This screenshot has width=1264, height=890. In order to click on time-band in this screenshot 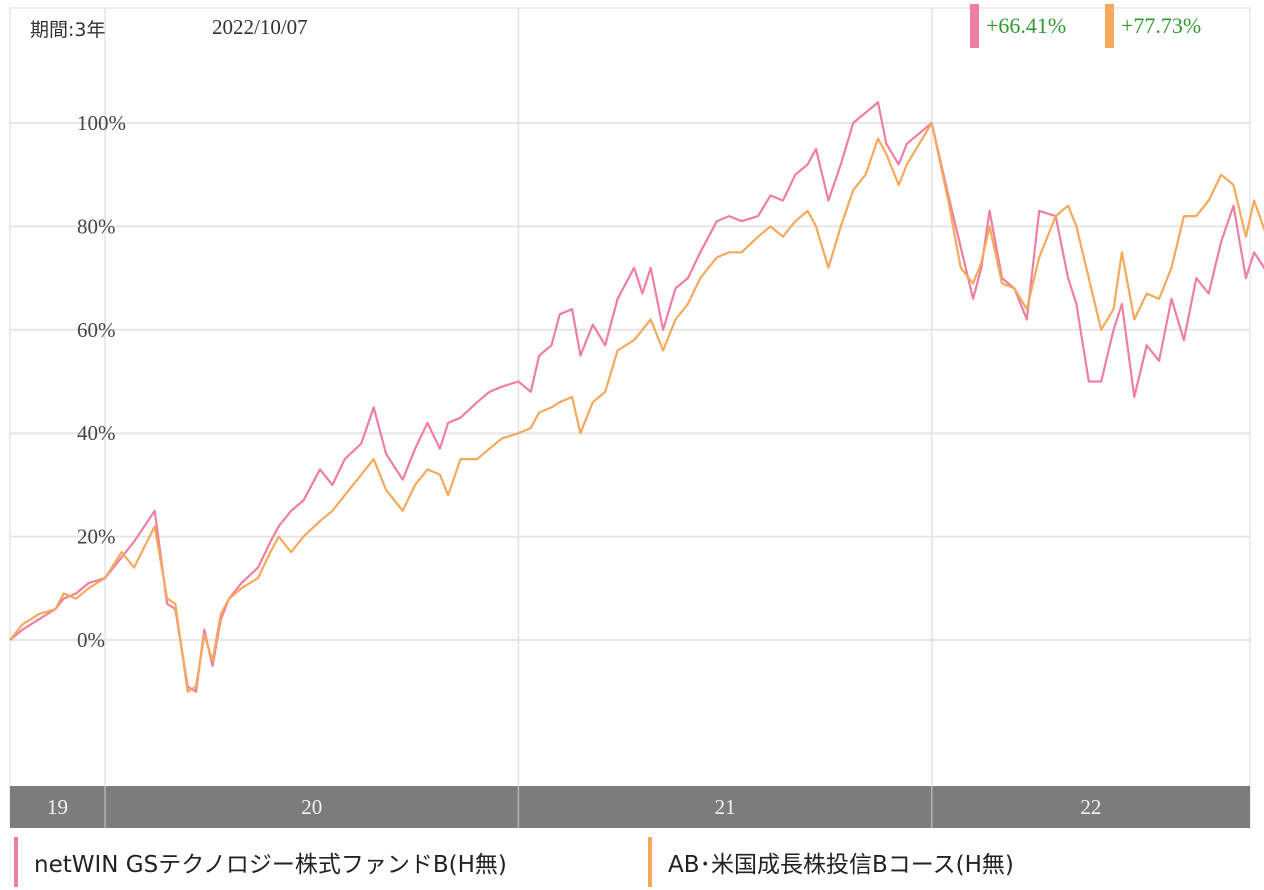, I will do `click(630, 807)`.